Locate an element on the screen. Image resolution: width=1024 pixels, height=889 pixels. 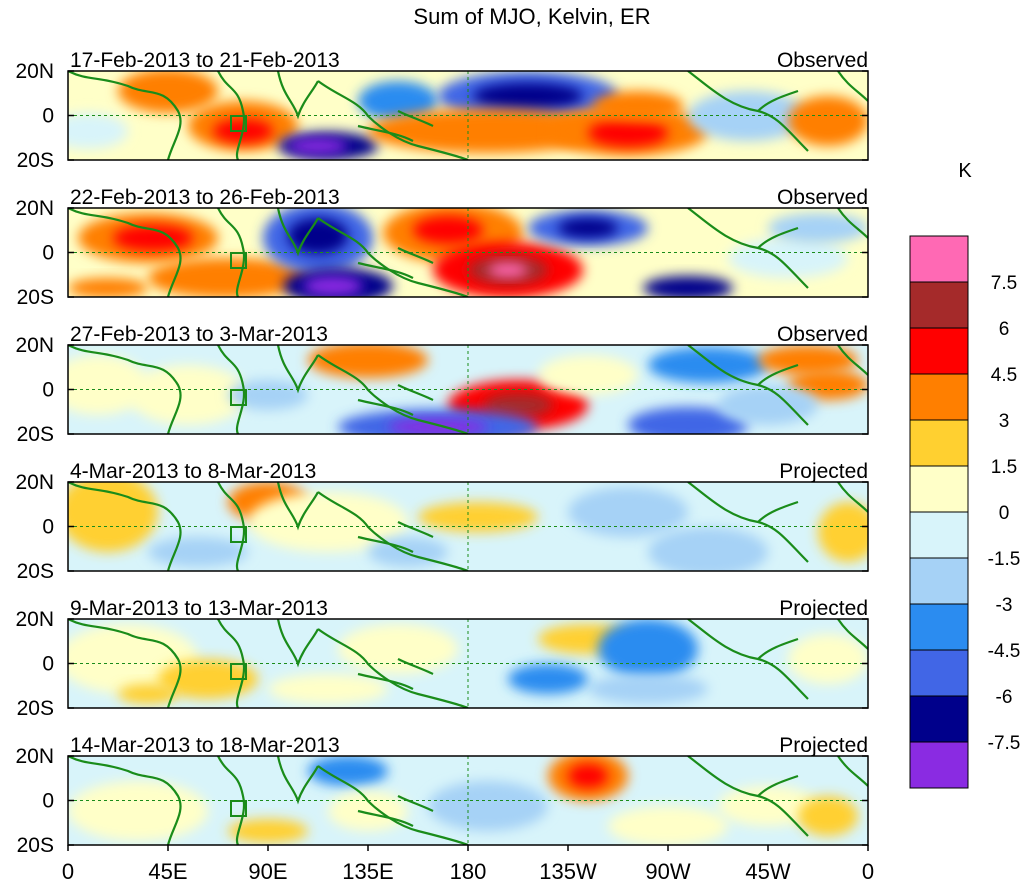
colorbar-label: 1.5 is located at coordinates (1004, 467).